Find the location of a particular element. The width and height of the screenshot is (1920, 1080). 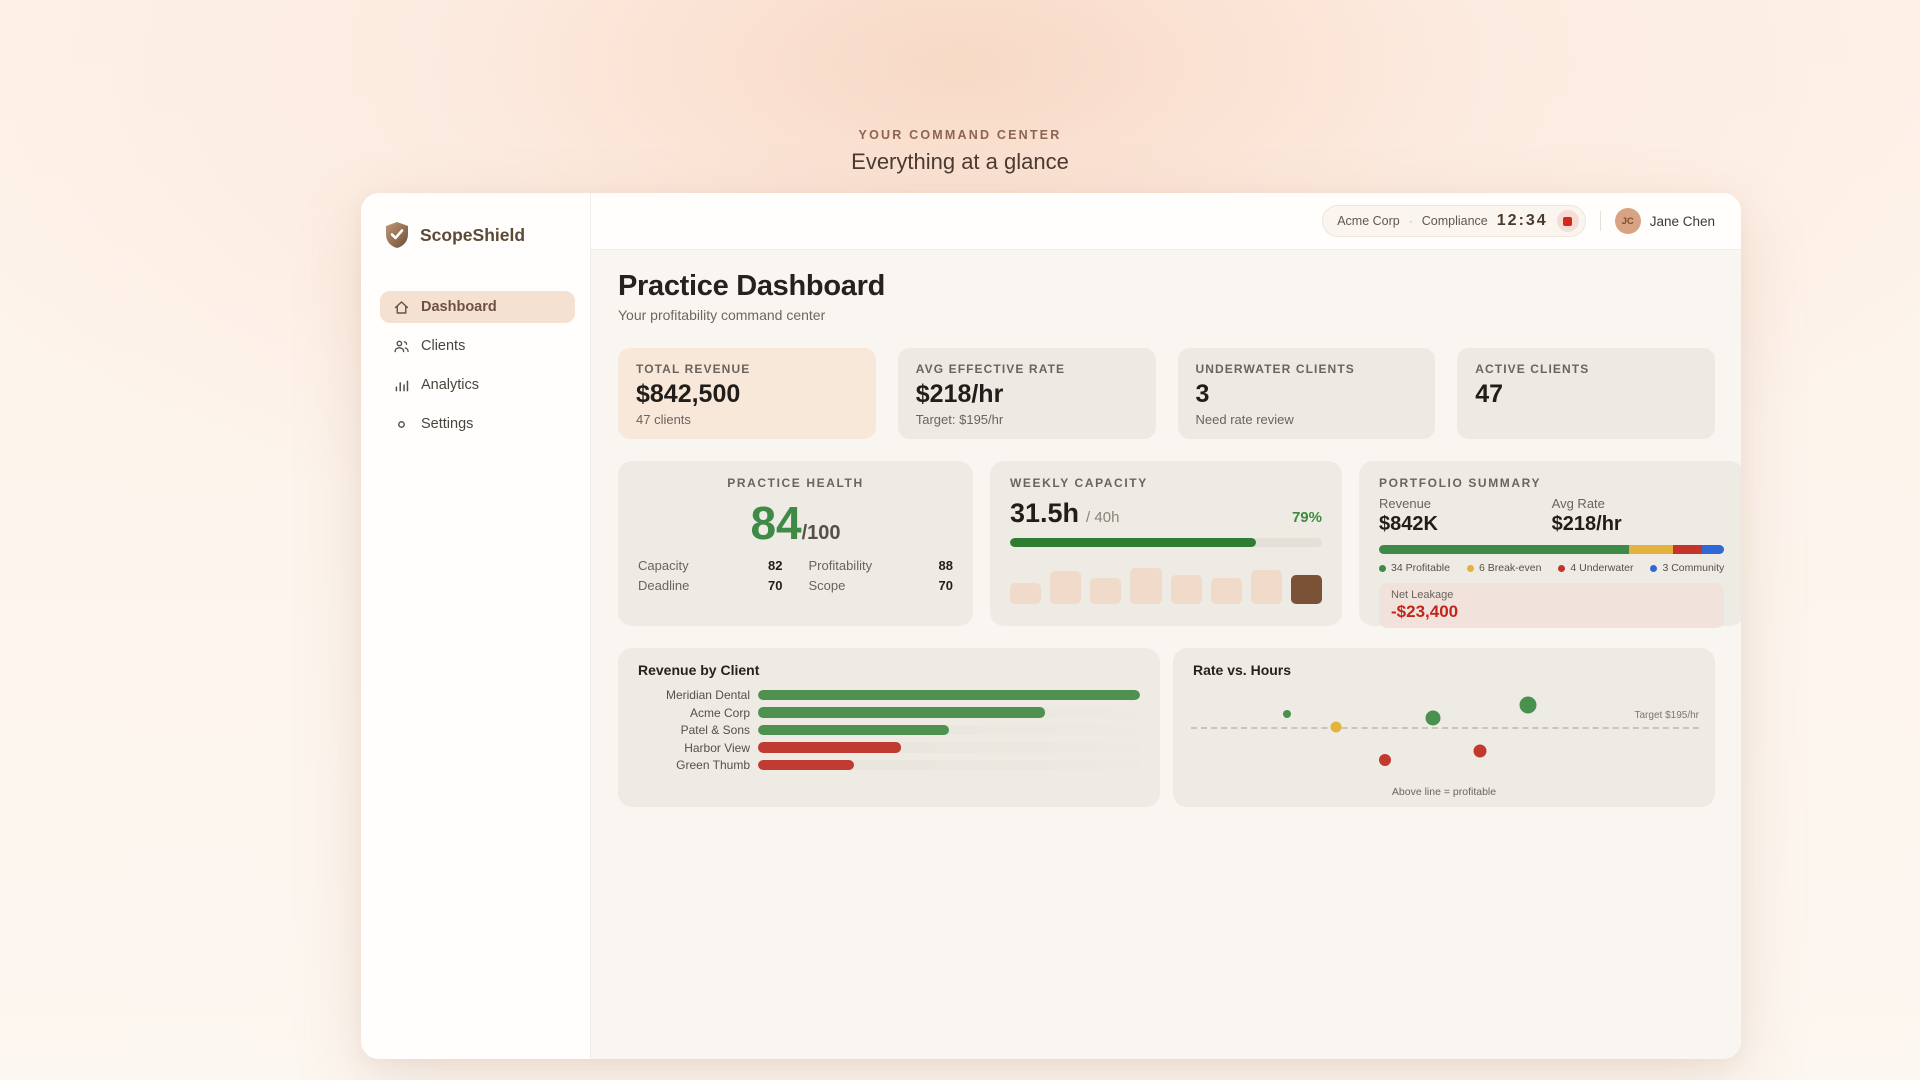

page-title: Practice Dashboard is located at coordinates (751, 286).